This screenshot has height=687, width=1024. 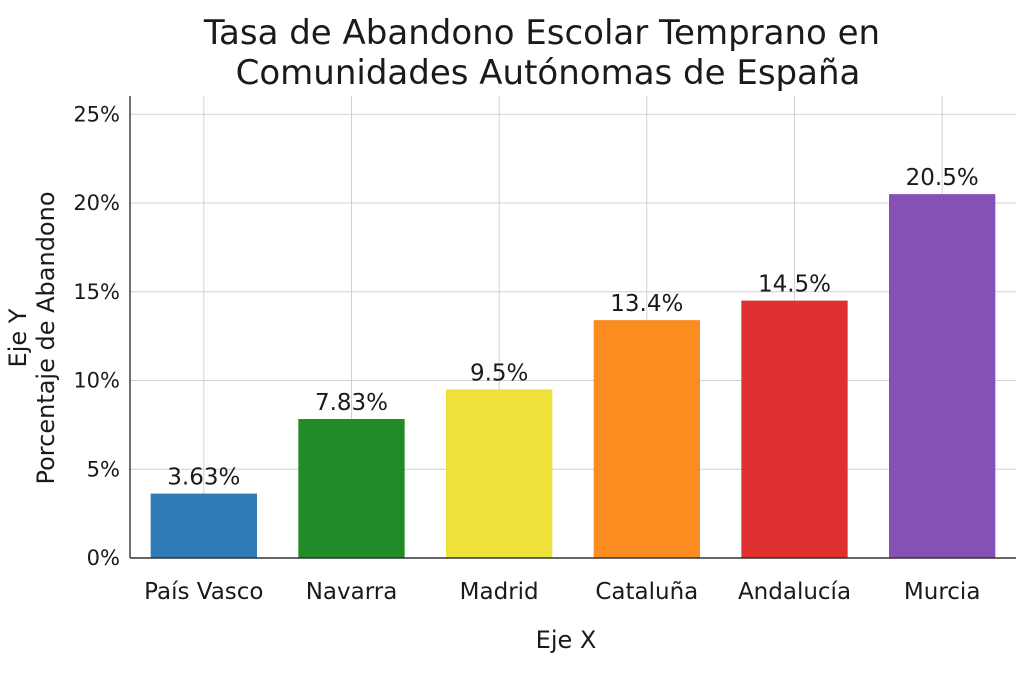 I want to click on y-tick-label: 10%, so click(x=96, y=381).